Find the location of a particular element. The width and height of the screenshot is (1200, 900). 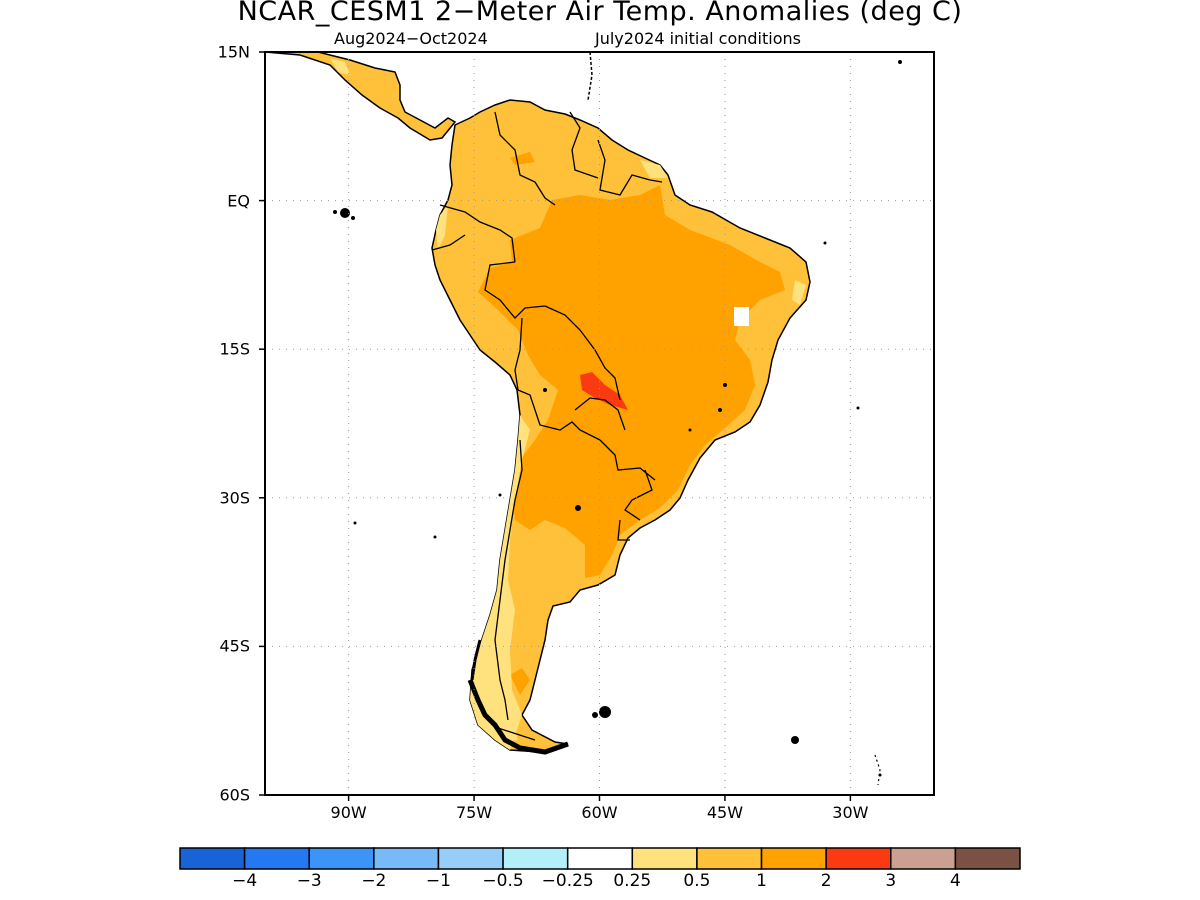

anomaly-near-zero-patch is located at coordinates (741, 316).